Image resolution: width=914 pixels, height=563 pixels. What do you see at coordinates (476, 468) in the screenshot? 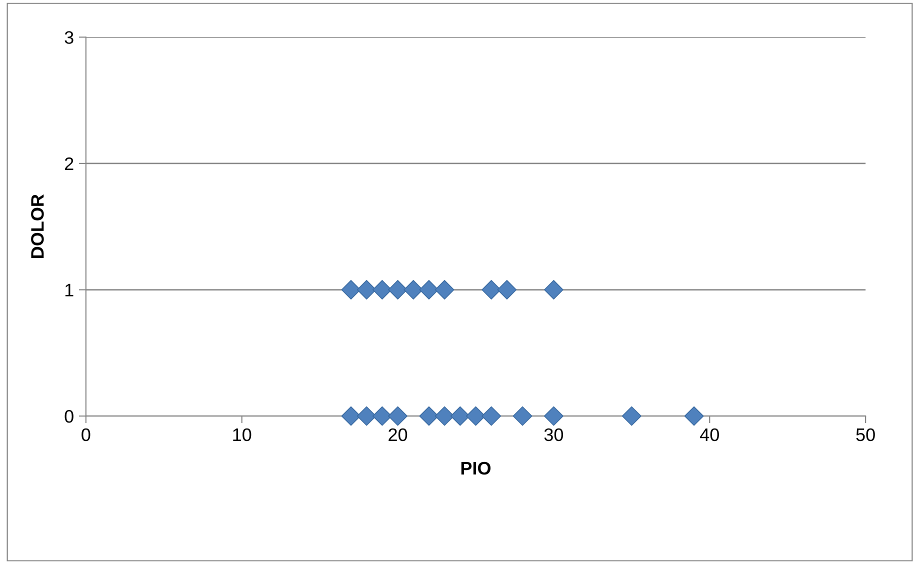
I see `x-axis-title: PIO` at bounding box center [476, 468].